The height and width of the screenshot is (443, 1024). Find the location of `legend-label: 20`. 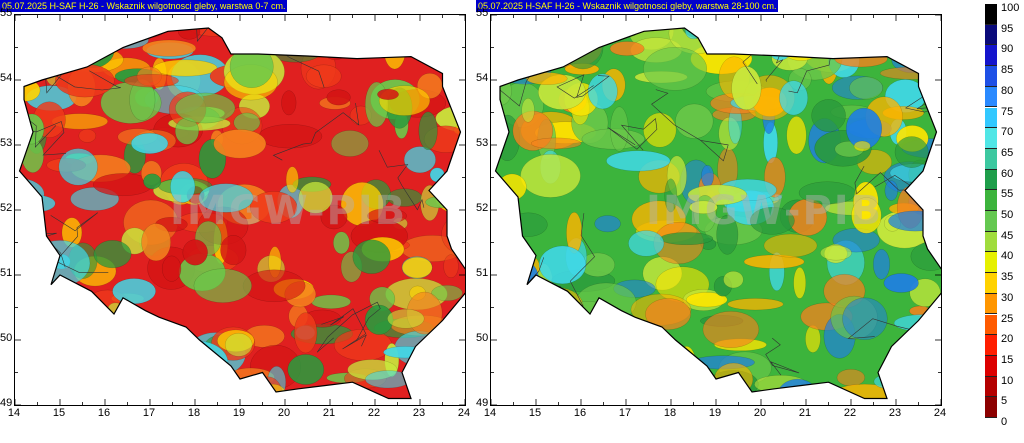

legend-label: 20 is located at coordinates (1007, 339).